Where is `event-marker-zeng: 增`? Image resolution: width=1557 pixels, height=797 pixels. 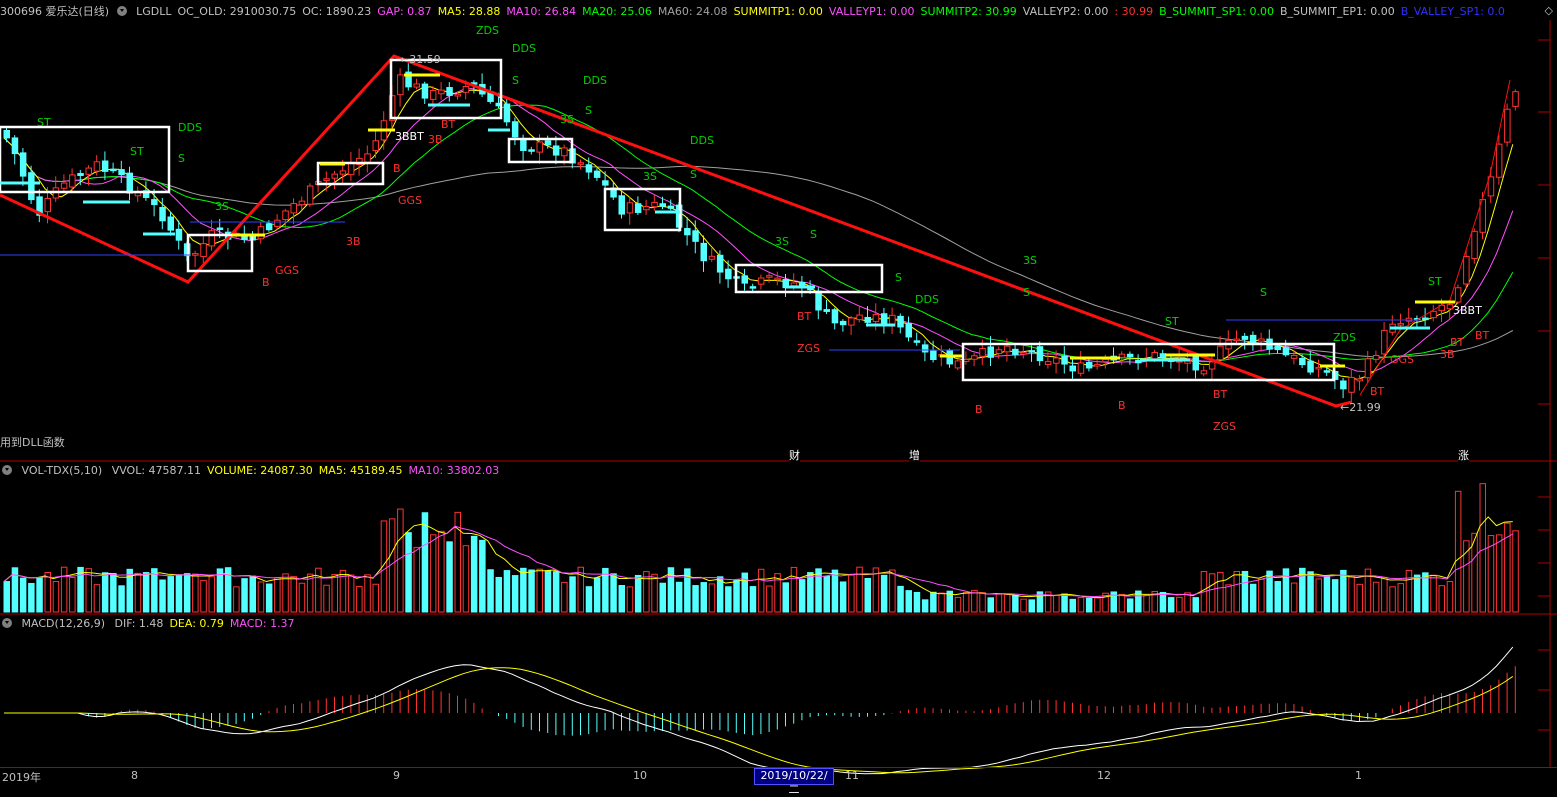
event-marker-zeng: 增 is located at coordinates (914, 455).